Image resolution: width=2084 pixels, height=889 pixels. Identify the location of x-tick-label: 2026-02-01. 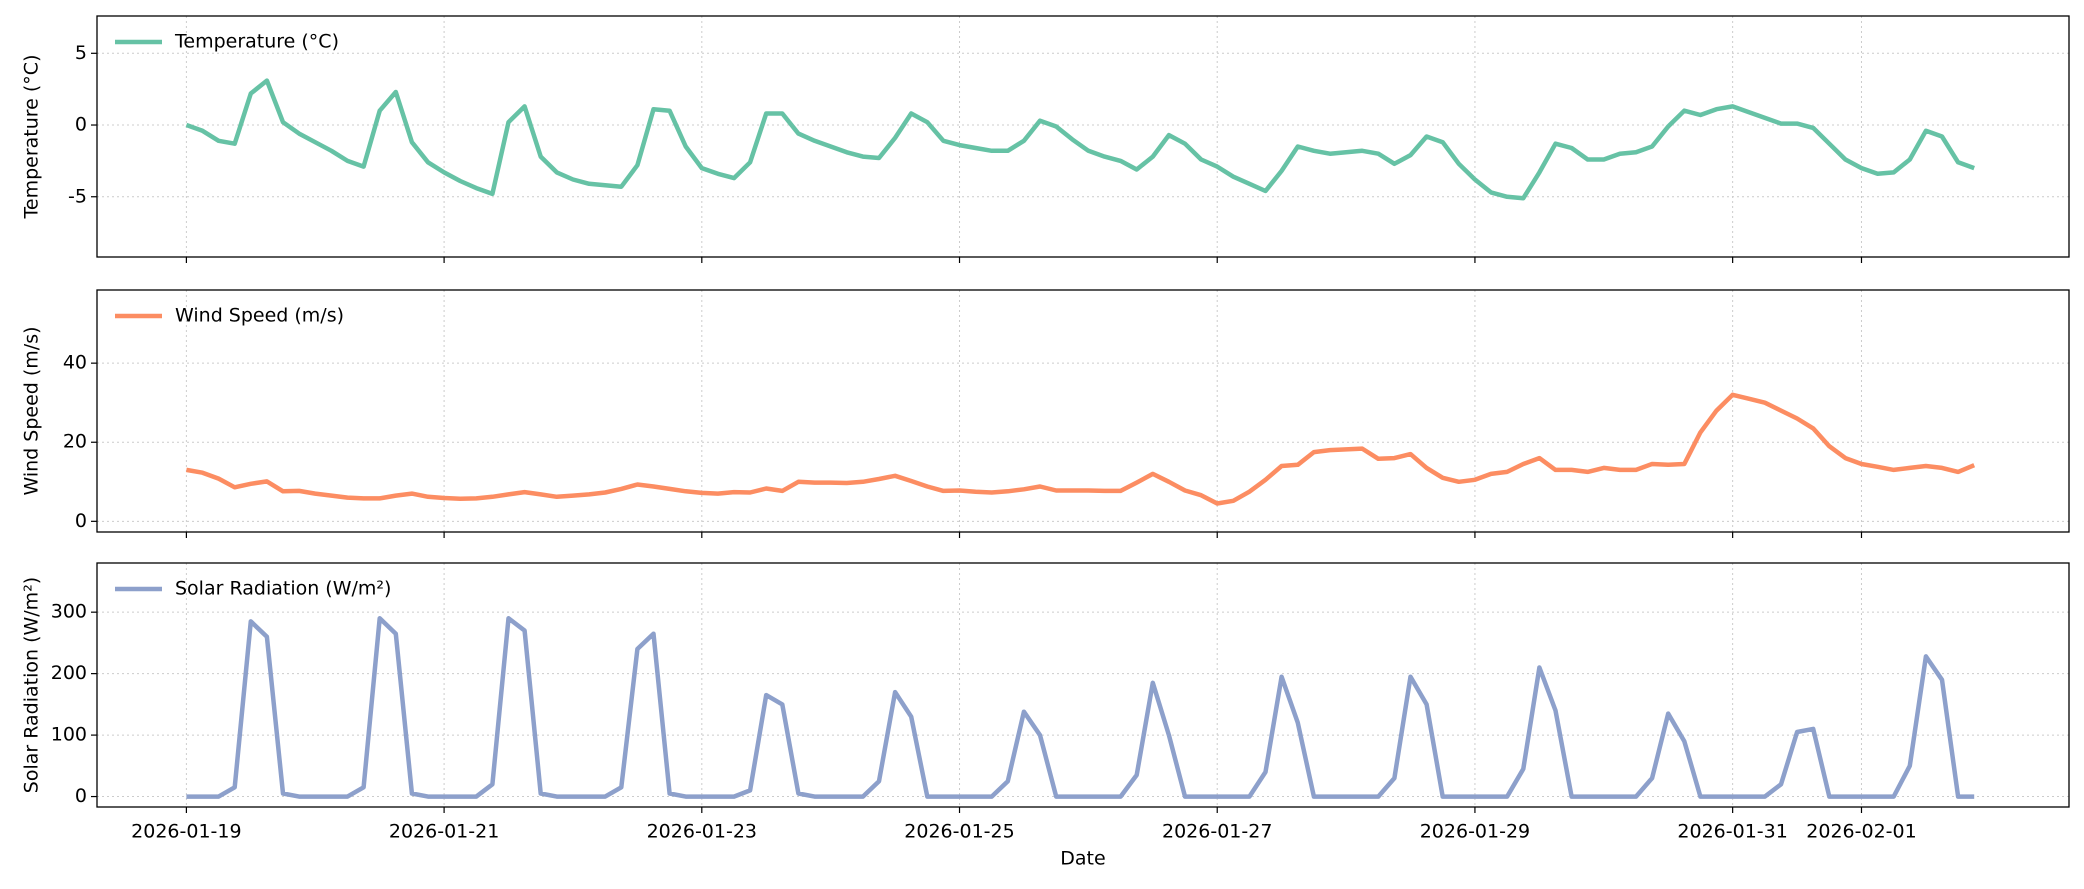
(1861, 832).